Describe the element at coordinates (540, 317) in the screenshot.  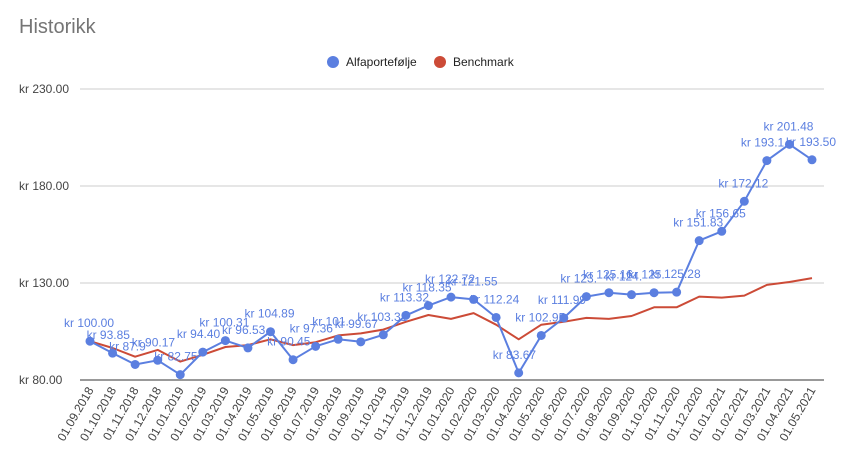
I see `data-label: kr 102.95` at that location.